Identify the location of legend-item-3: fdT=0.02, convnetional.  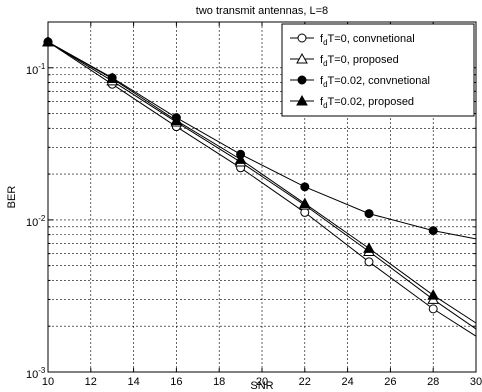
(360, 82).